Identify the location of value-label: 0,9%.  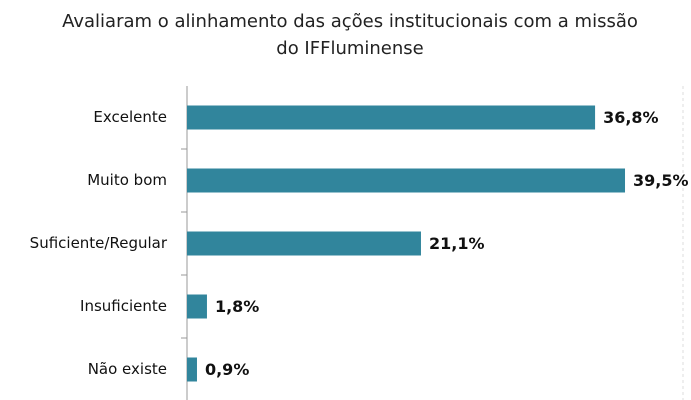
(227, 369).